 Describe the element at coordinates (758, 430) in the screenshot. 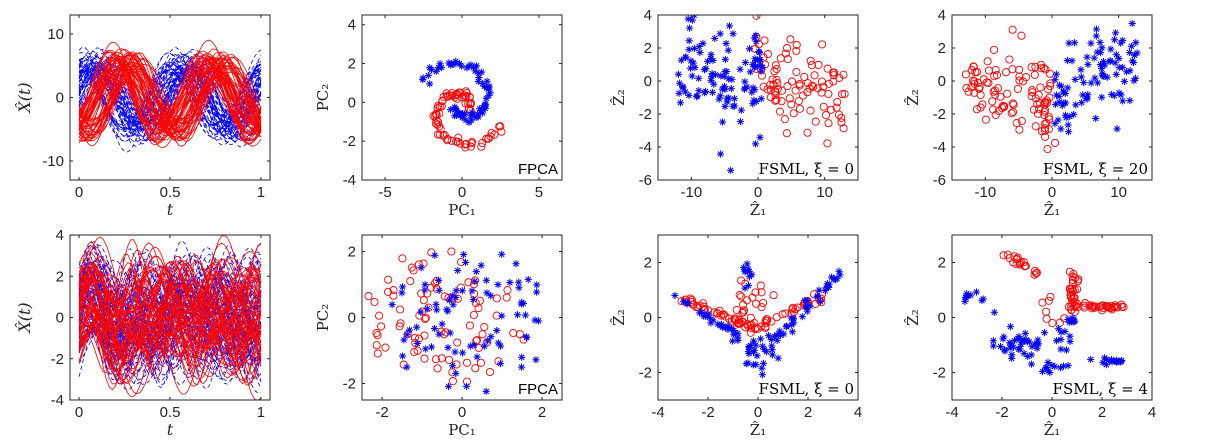

I see `x-axis-label: Ẑ₁` at that location.